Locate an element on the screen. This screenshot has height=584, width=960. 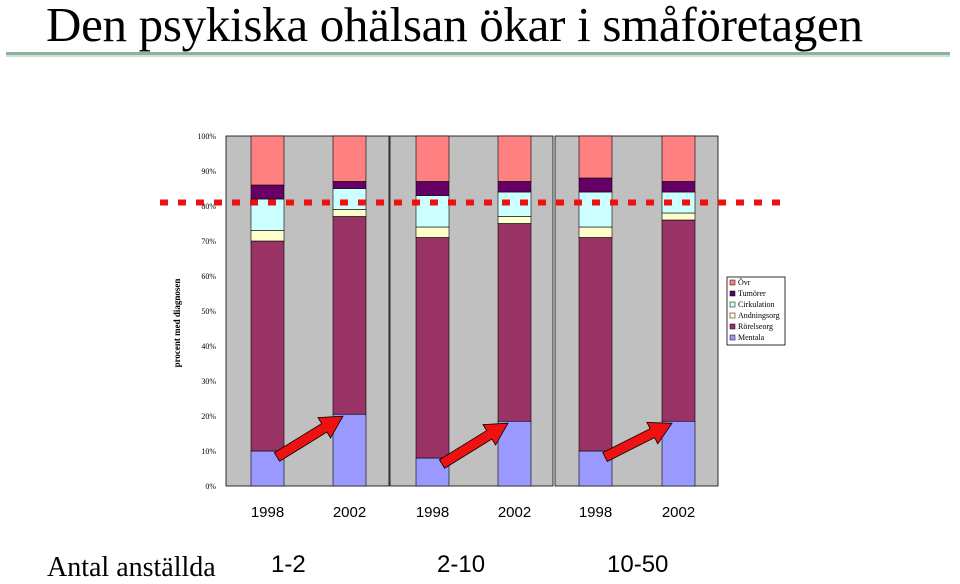
y-axis: 0% 10% 20% 30% 40% 50% 60% 70% 80% 90% 100% is located at coordinates (206, 311).